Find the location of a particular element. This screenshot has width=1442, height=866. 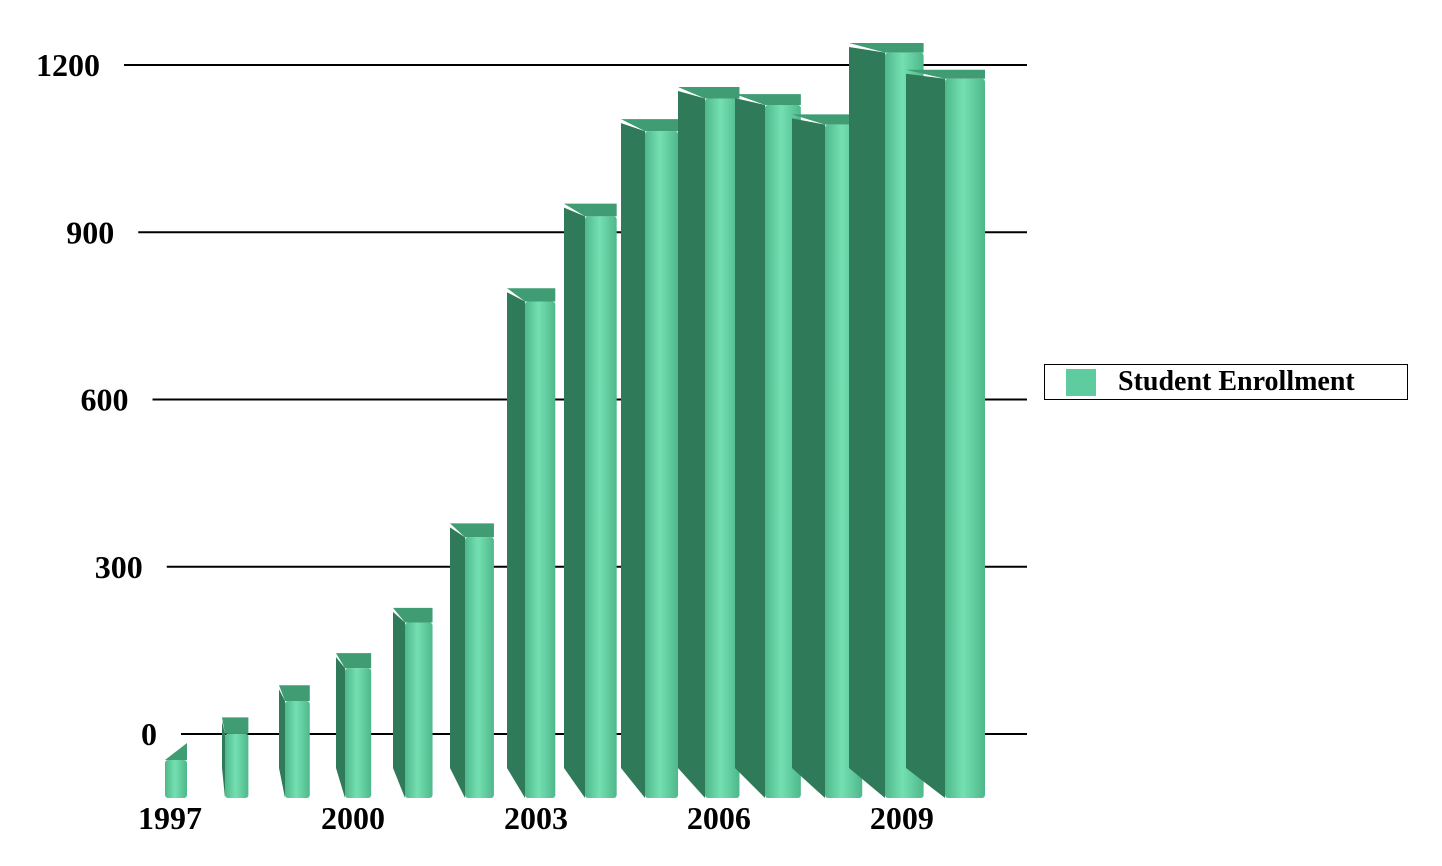

y-tick-label: 900 is located at coordinates (90, 232).